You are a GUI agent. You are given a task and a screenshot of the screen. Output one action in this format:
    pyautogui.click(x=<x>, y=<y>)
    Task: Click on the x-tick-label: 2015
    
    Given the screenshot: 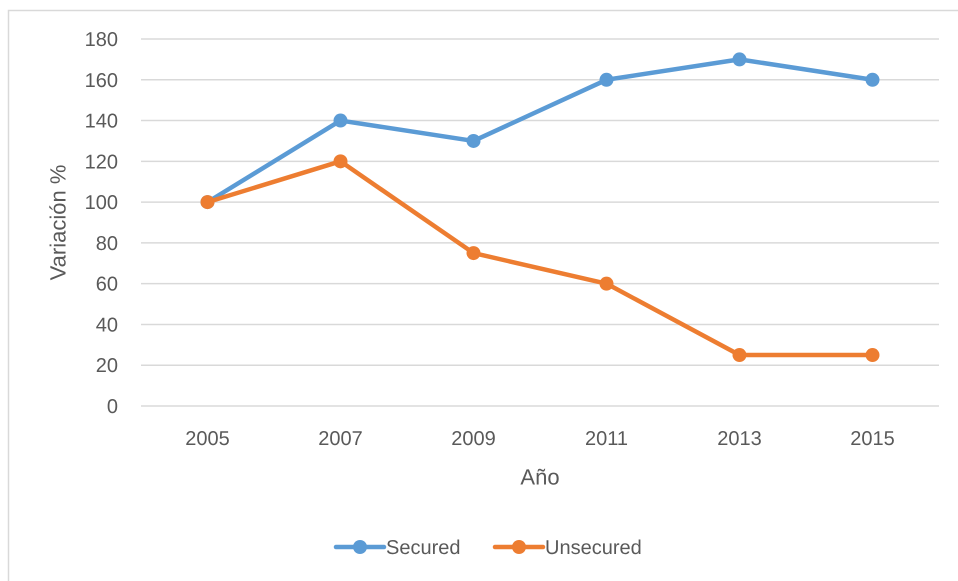 What is the action you would take?
    pyautogui.click(x=872, y=439)
    